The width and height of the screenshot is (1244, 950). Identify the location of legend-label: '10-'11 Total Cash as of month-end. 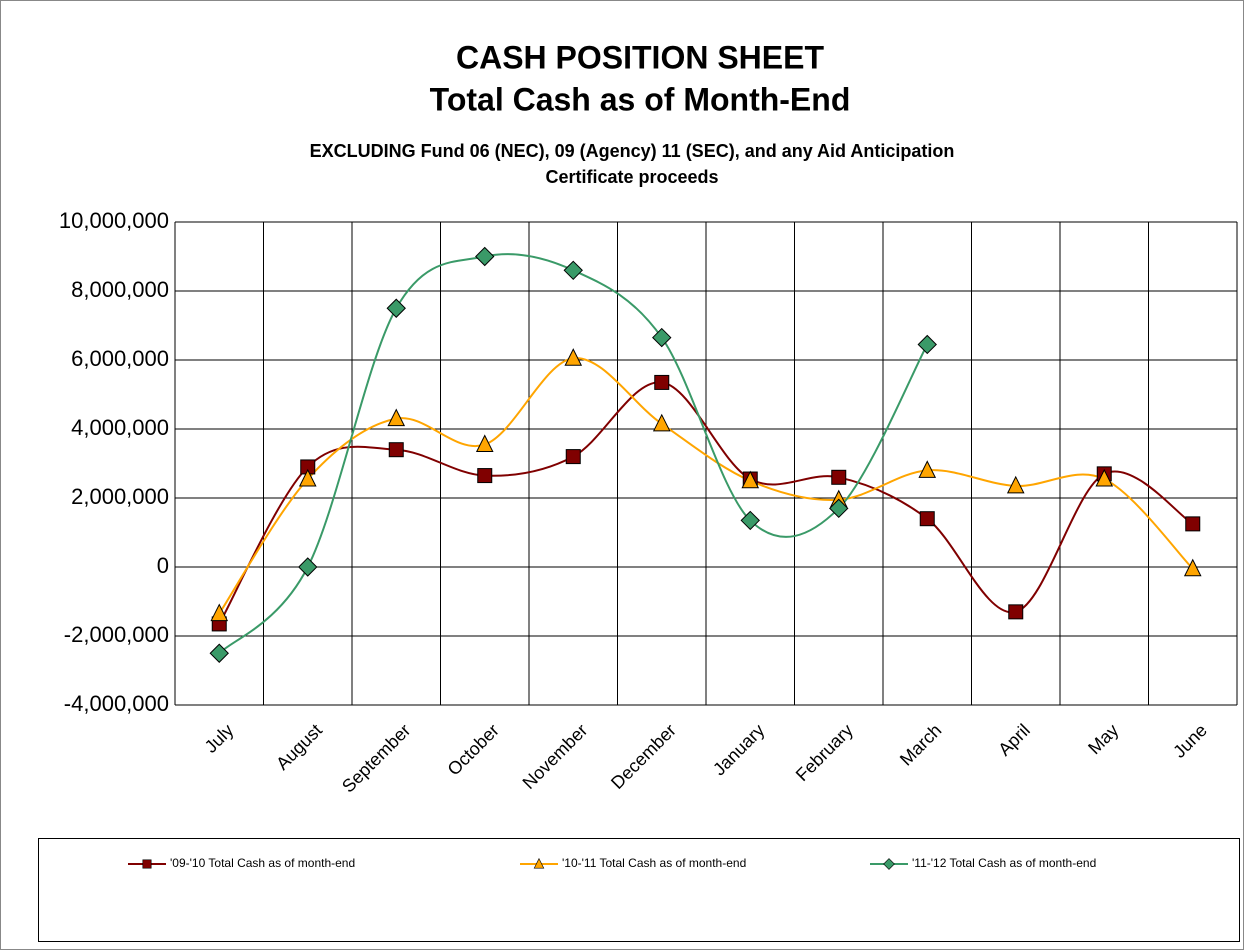
(654, 863).